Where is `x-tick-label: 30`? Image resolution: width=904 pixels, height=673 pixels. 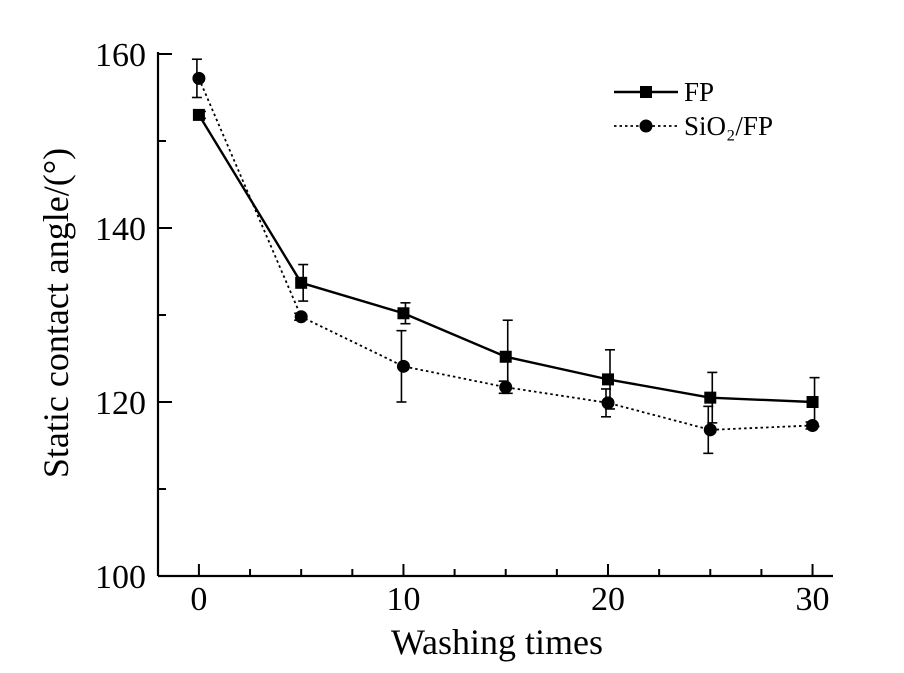
x-tick-label: 30 is located at coordinates (813, 599).